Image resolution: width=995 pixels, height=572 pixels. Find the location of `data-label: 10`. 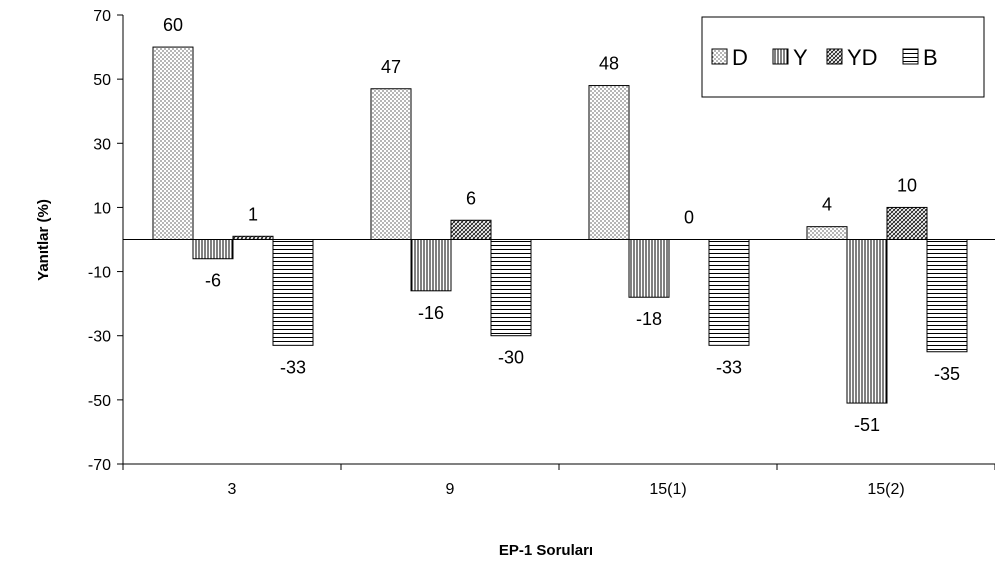

data-label: 10 is located at coordinates (907, 185).